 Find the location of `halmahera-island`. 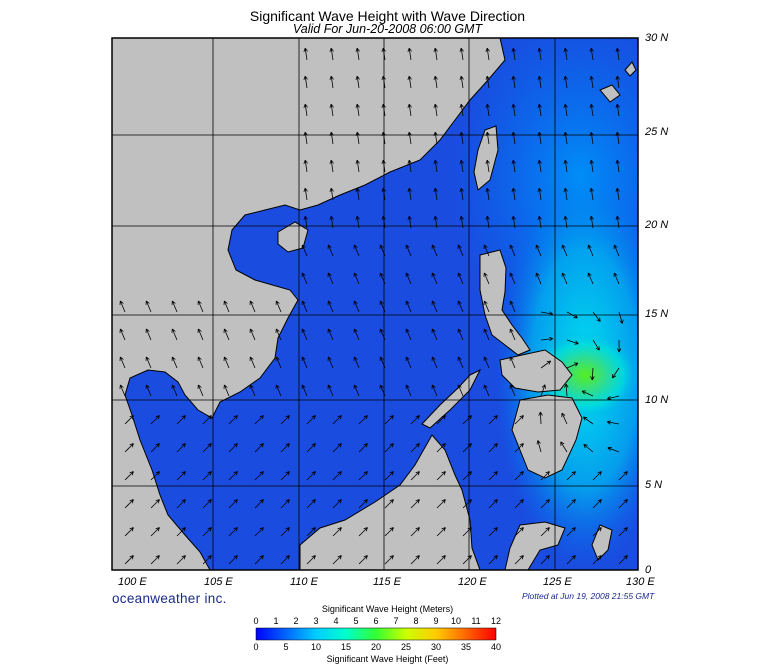

halmahera-island is located at coordinates (602, 542).